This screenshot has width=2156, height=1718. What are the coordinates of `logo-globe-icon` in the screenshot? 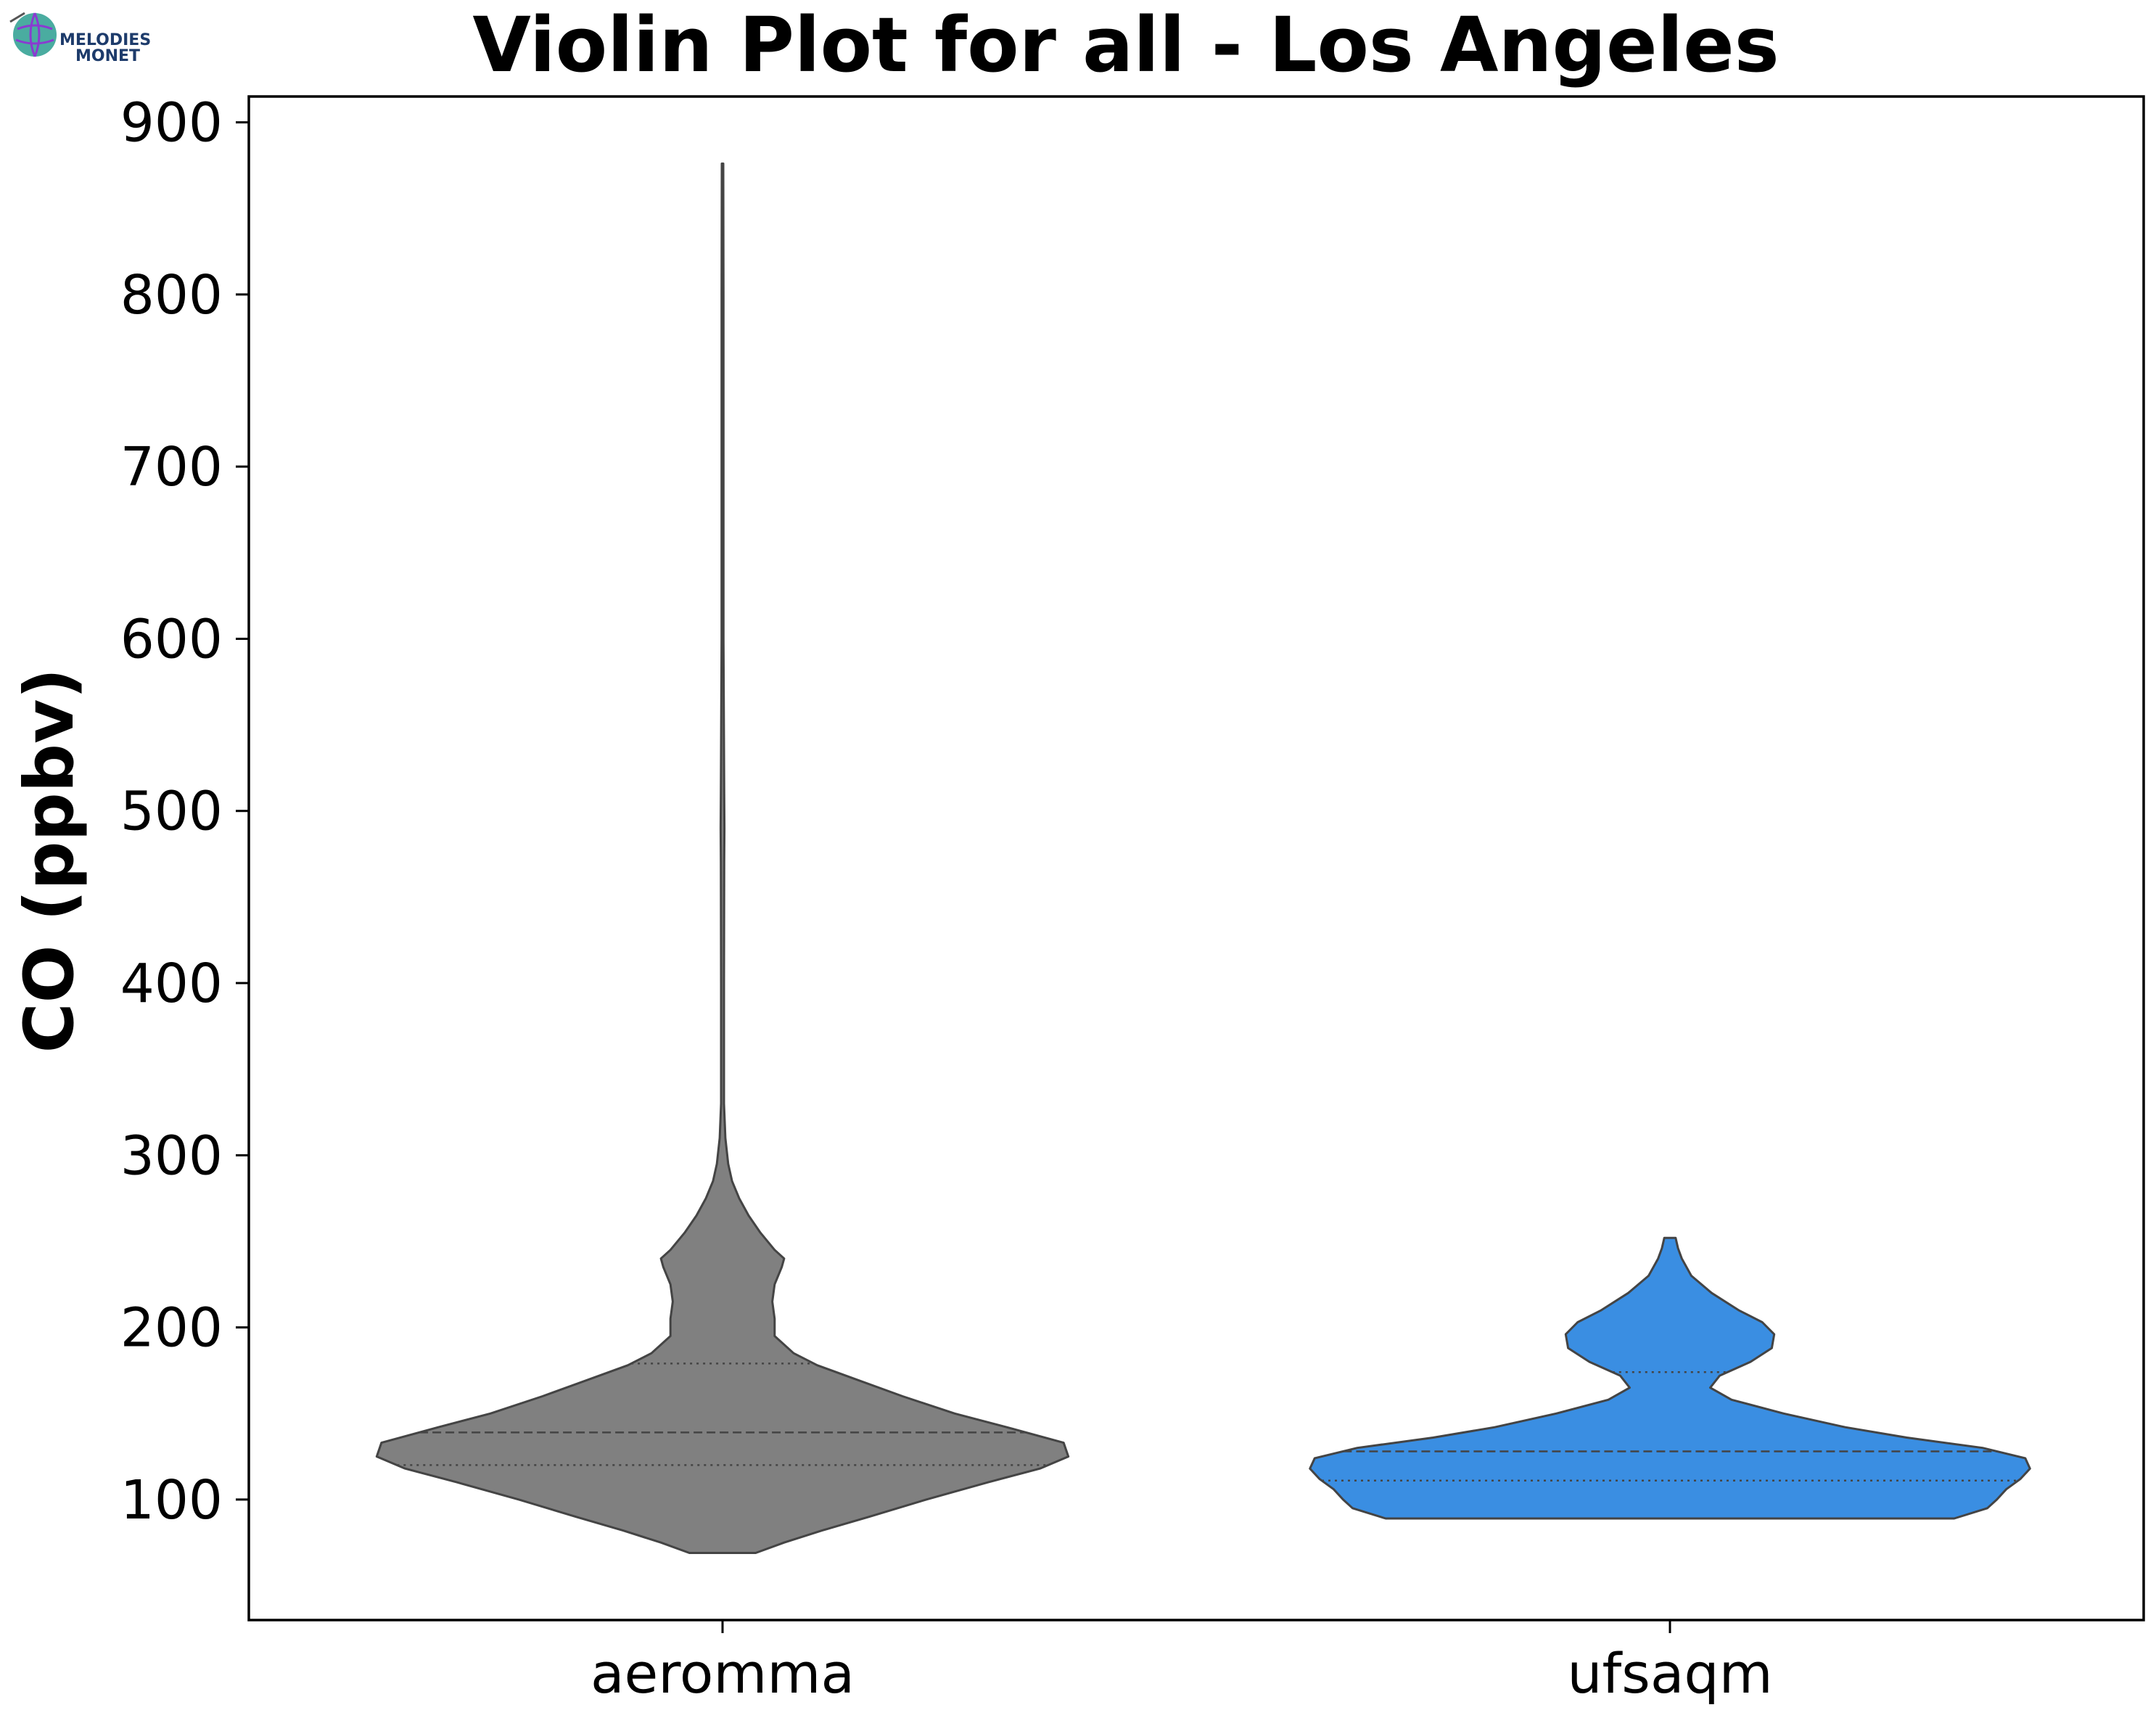 It's located at (35, 35).